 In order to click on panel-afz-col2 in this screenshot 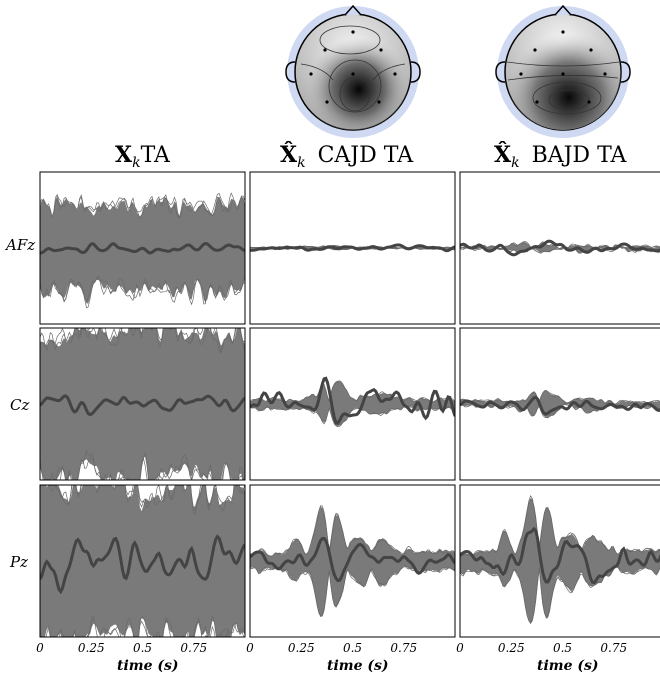, I will do `click(559, 248)`.